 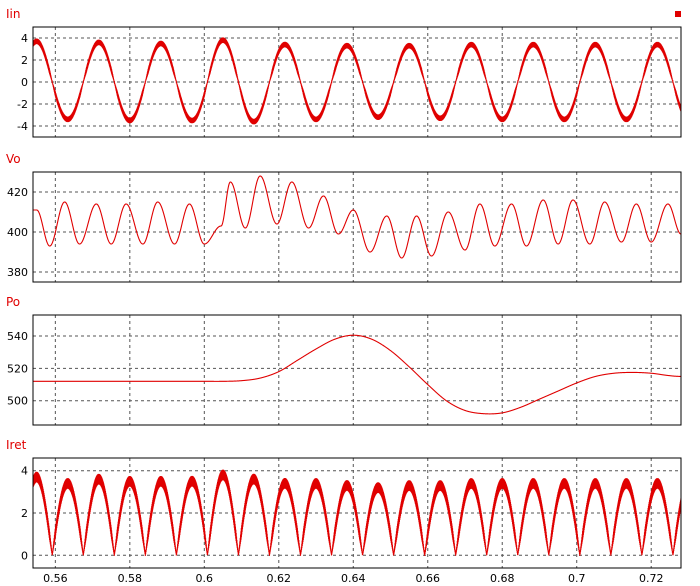 What do you see at coordinates (22, 126) in the screenshot?
I see `y-tick-label: -4` at bounding box center [22, 126].